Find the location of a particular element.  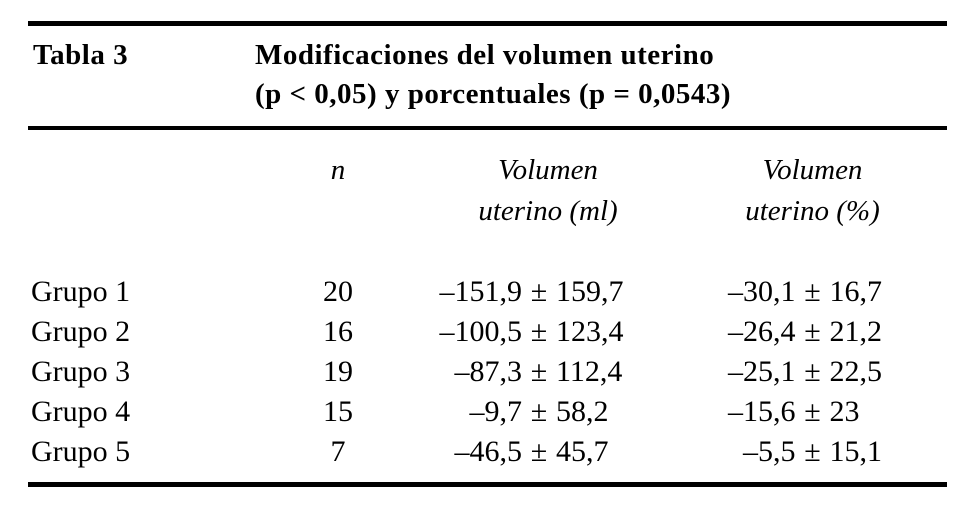

row-vol-ml-value: –9,7 ± 58,2 is located at coordinates (548, 412).